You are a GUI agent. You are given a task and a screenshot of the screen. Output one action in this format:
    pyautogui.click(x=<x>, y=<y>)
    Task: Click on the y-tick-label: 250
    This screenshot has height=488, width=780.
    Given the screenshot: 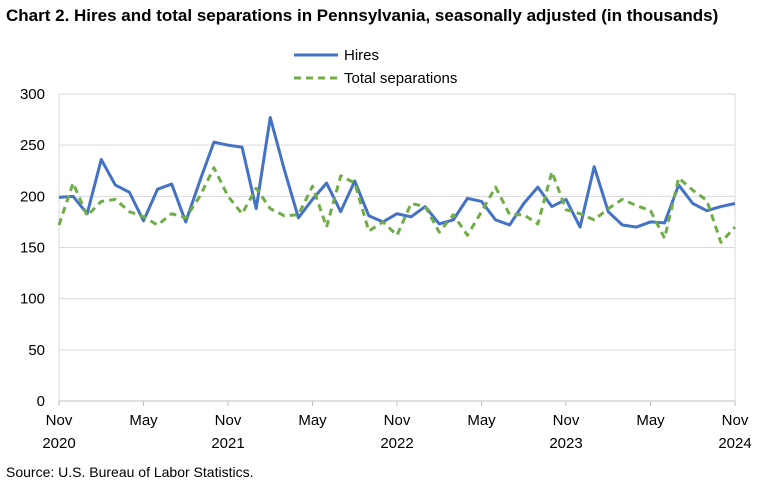 What is the action you would take?
    pyautogui.click(x=32, y=145)
    